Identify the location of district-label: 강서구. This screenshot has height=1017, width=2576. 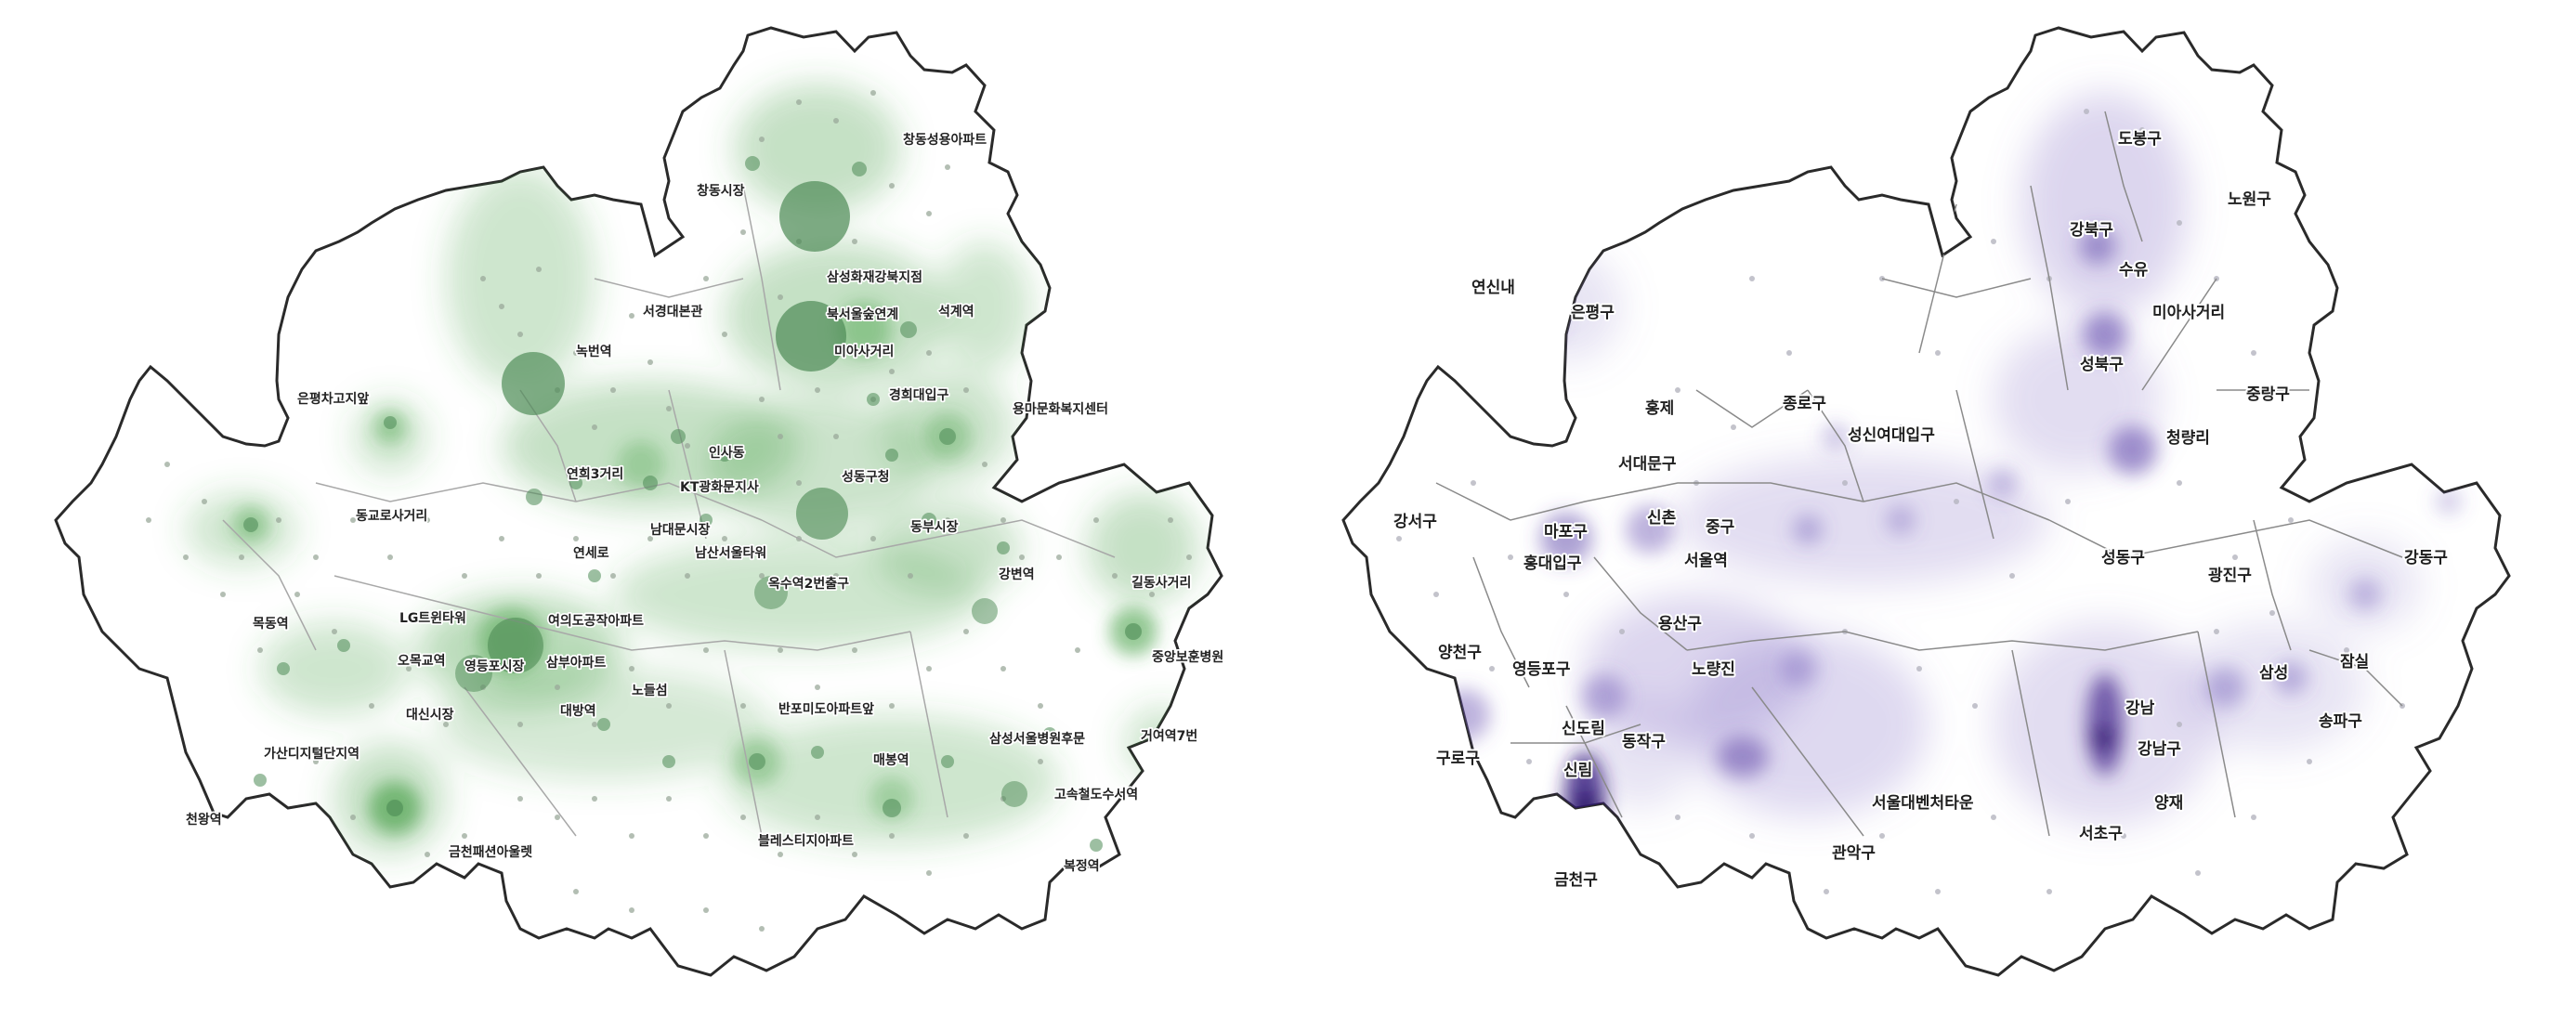
(1415, 522).